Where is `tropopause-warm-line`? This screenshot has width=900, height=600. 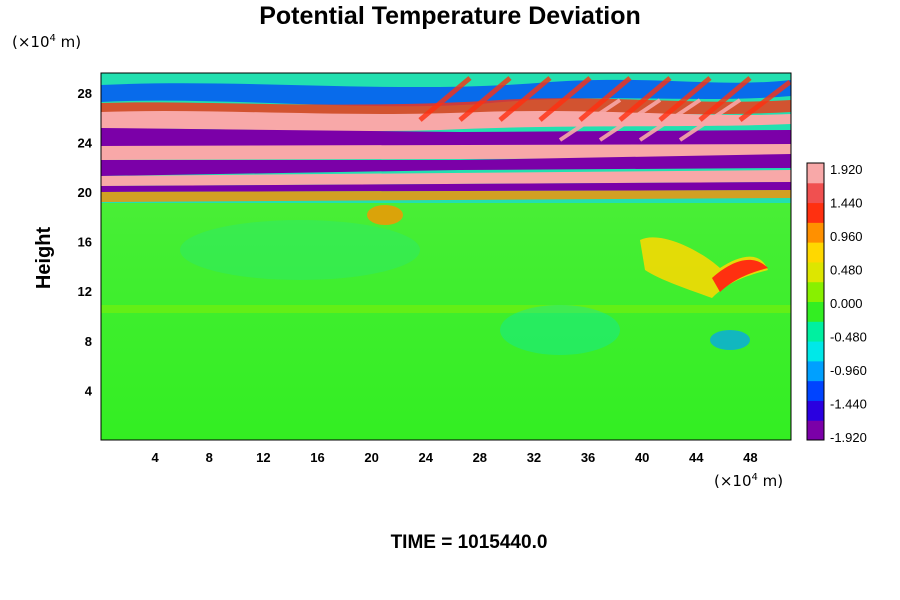 tropopause-warm-line is located at coordinates (446, 309).